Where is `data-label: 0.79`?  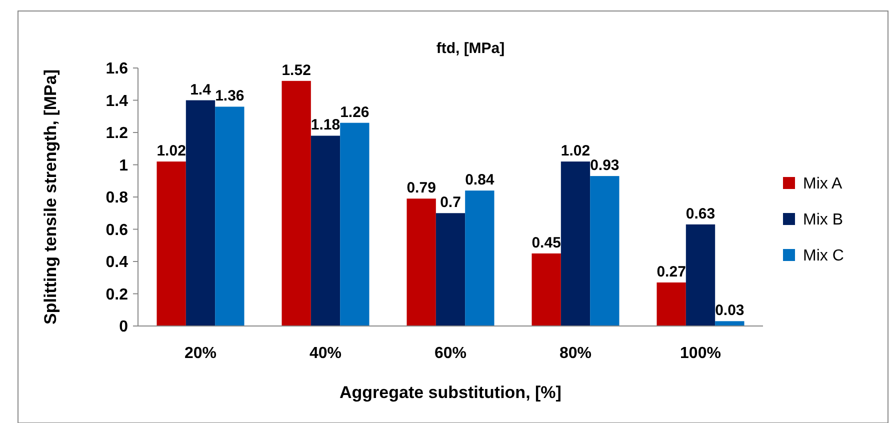
data-label: 0.79 is located at coordinates (421, 188).